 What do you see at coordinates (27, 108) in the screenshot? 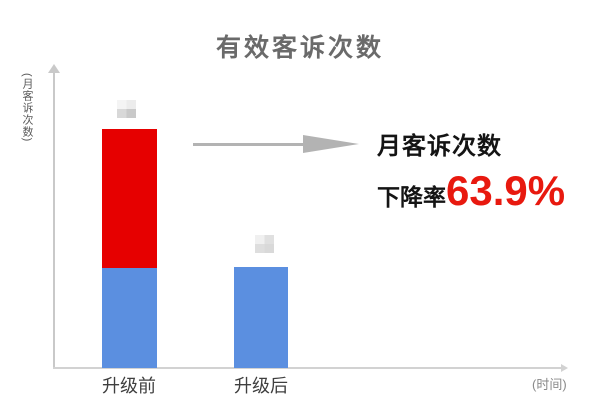
I see `y-axis-label: (月客诉次数)` at bounding box center [27, 108].